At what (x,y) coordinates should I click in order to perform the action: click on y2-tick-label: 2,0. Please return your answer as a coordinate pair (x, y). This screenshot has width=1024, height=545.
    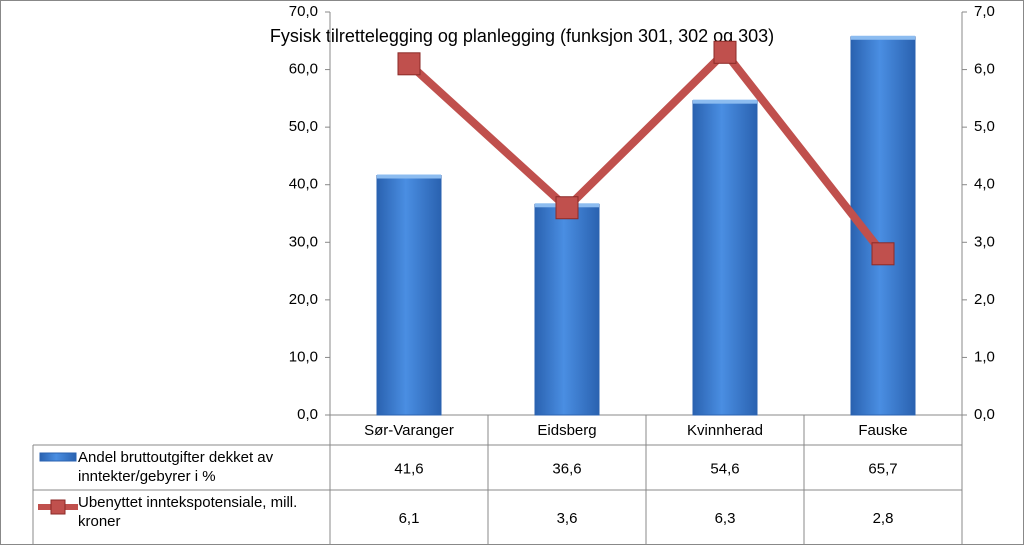
    Looking at the image, I should click on (984, 299).